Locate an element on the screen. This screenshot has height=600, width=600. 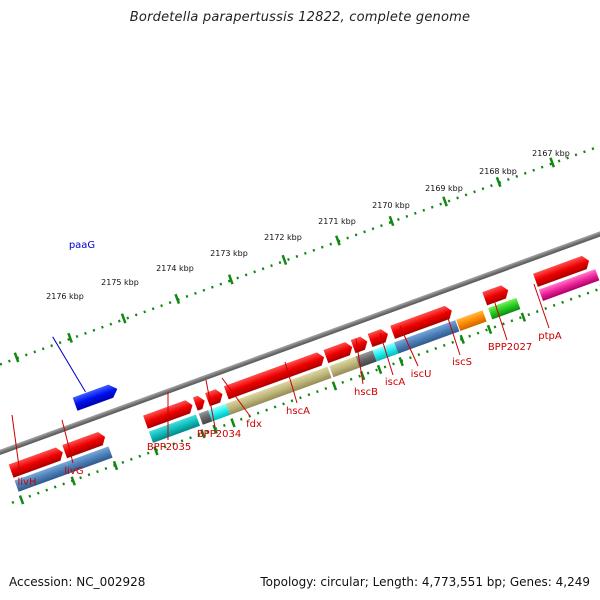
cds-block-next is located at coordinates (569, 285).